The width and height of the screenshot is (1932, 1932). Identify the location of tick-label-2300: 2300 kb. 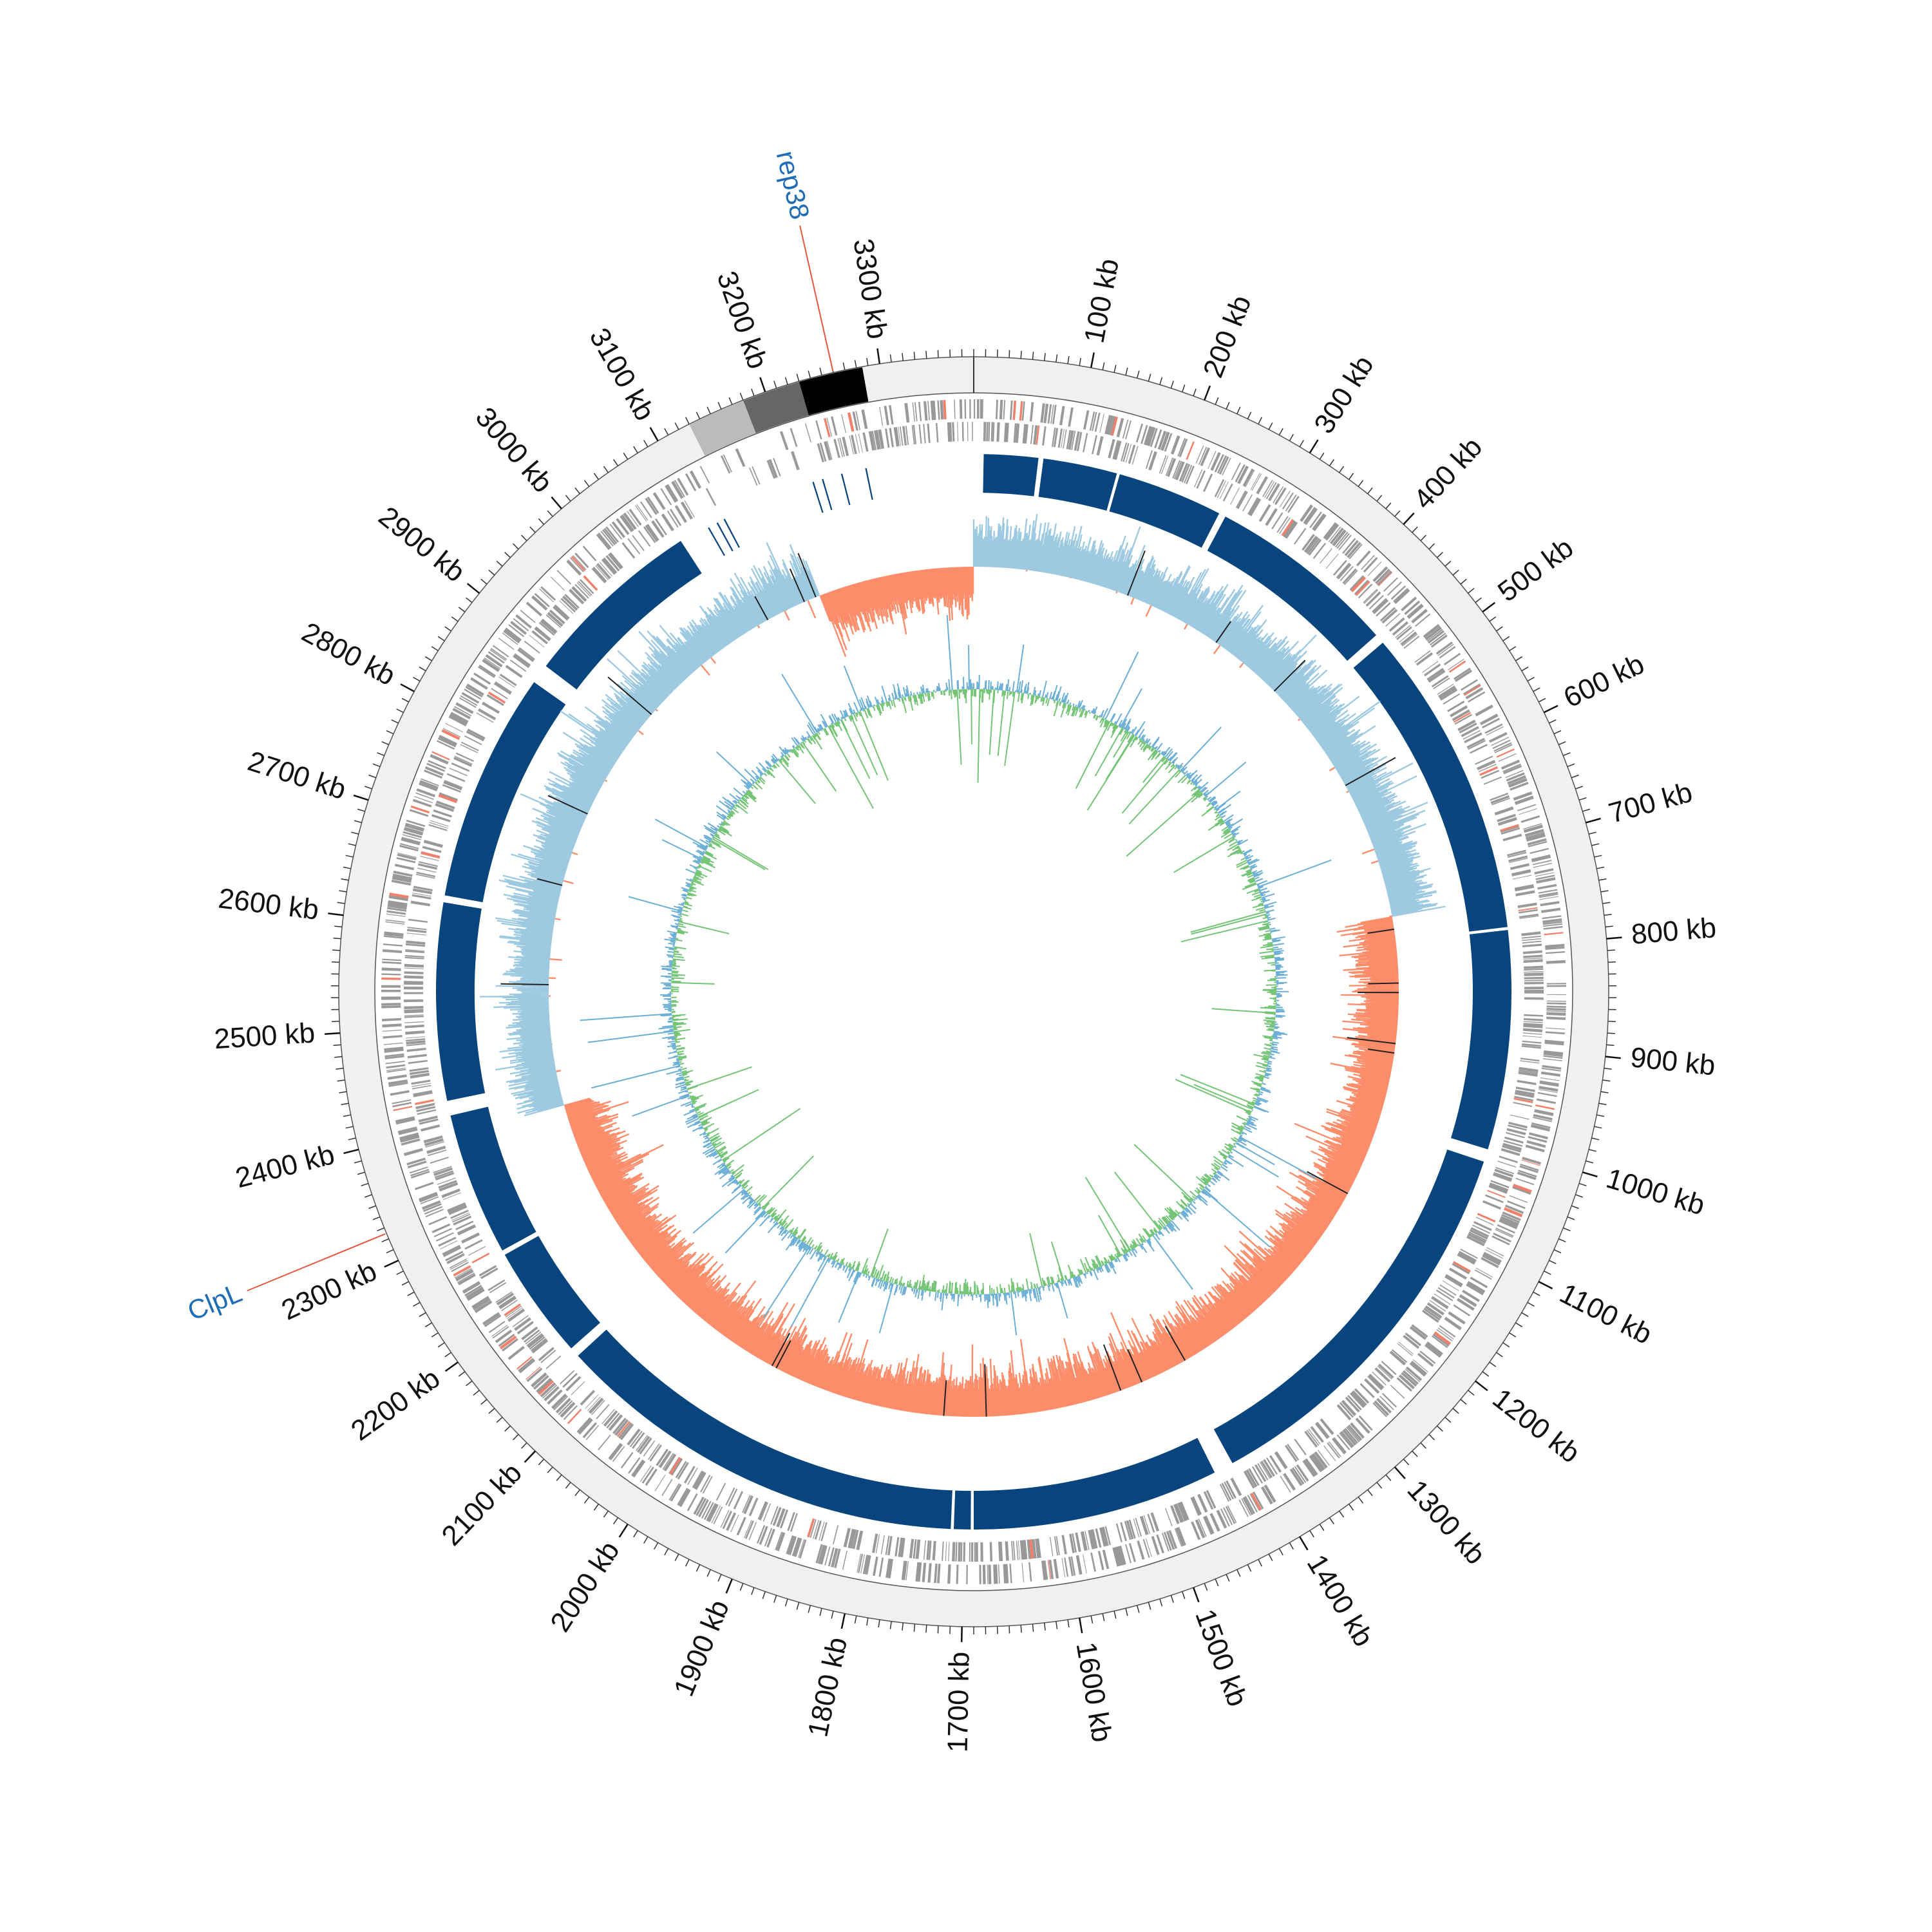
(329, 1291).